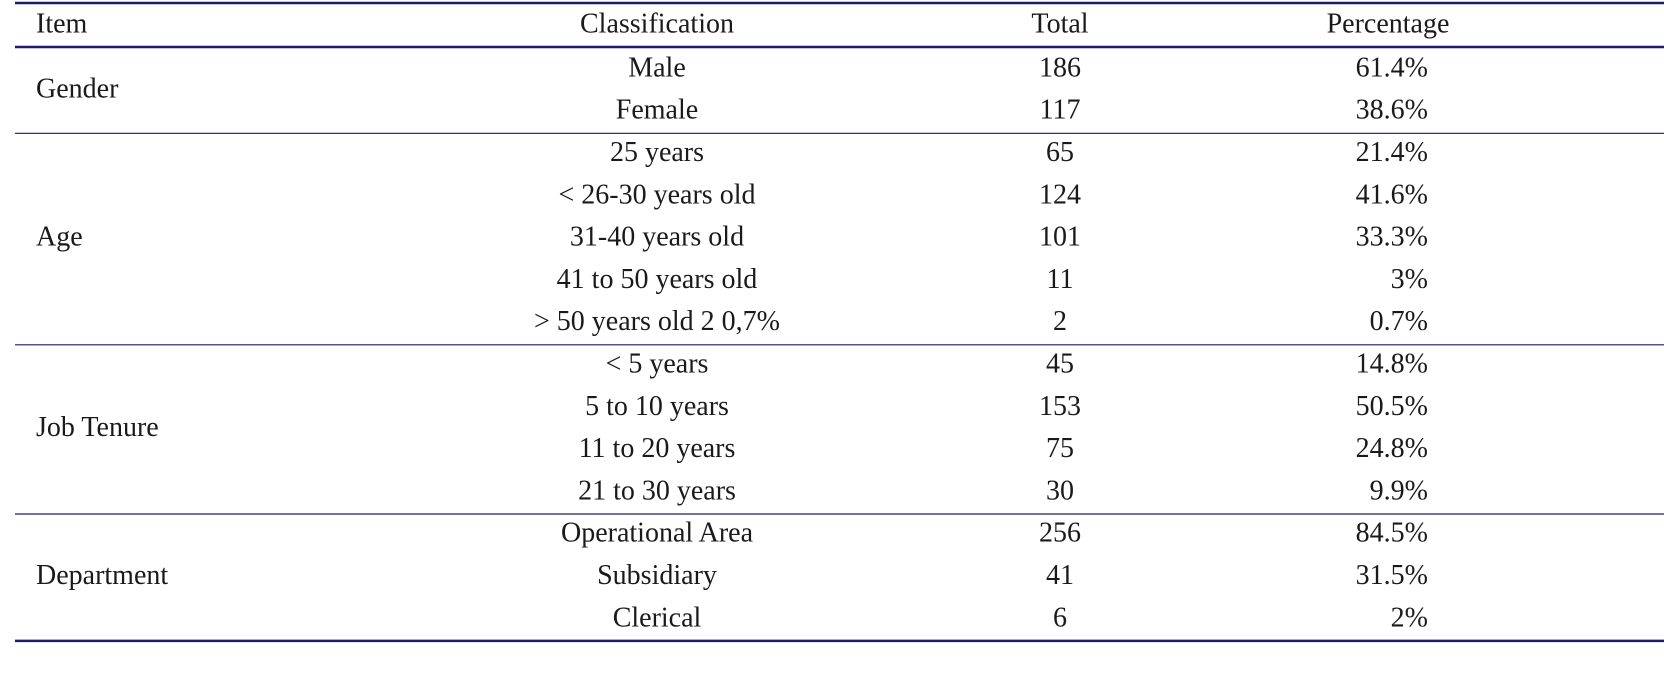  What do you see at coordinates (657, 364) in the screenshot?
I see `cell: < 5 years` at bounding box center [657, 364].